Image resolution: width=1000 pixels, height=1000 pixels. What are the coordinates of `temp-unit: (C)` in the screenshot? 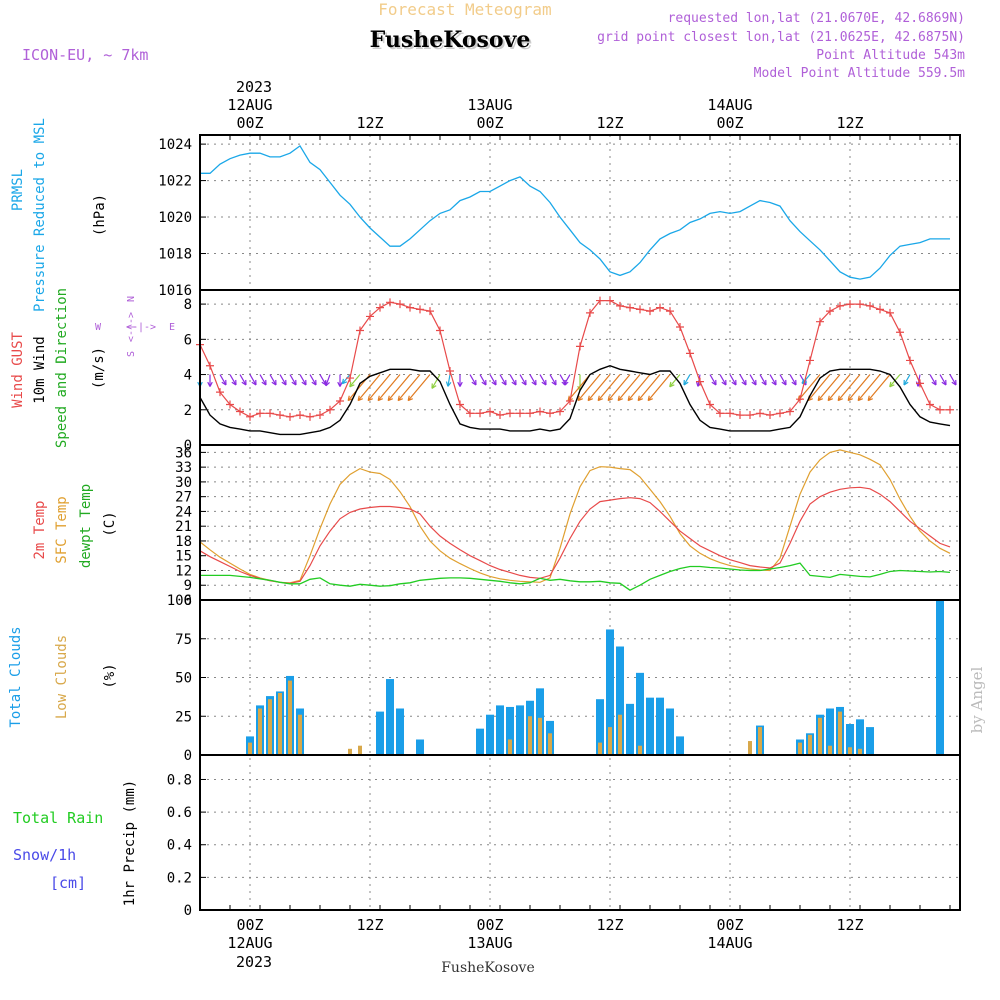 It's located at (110, 523).